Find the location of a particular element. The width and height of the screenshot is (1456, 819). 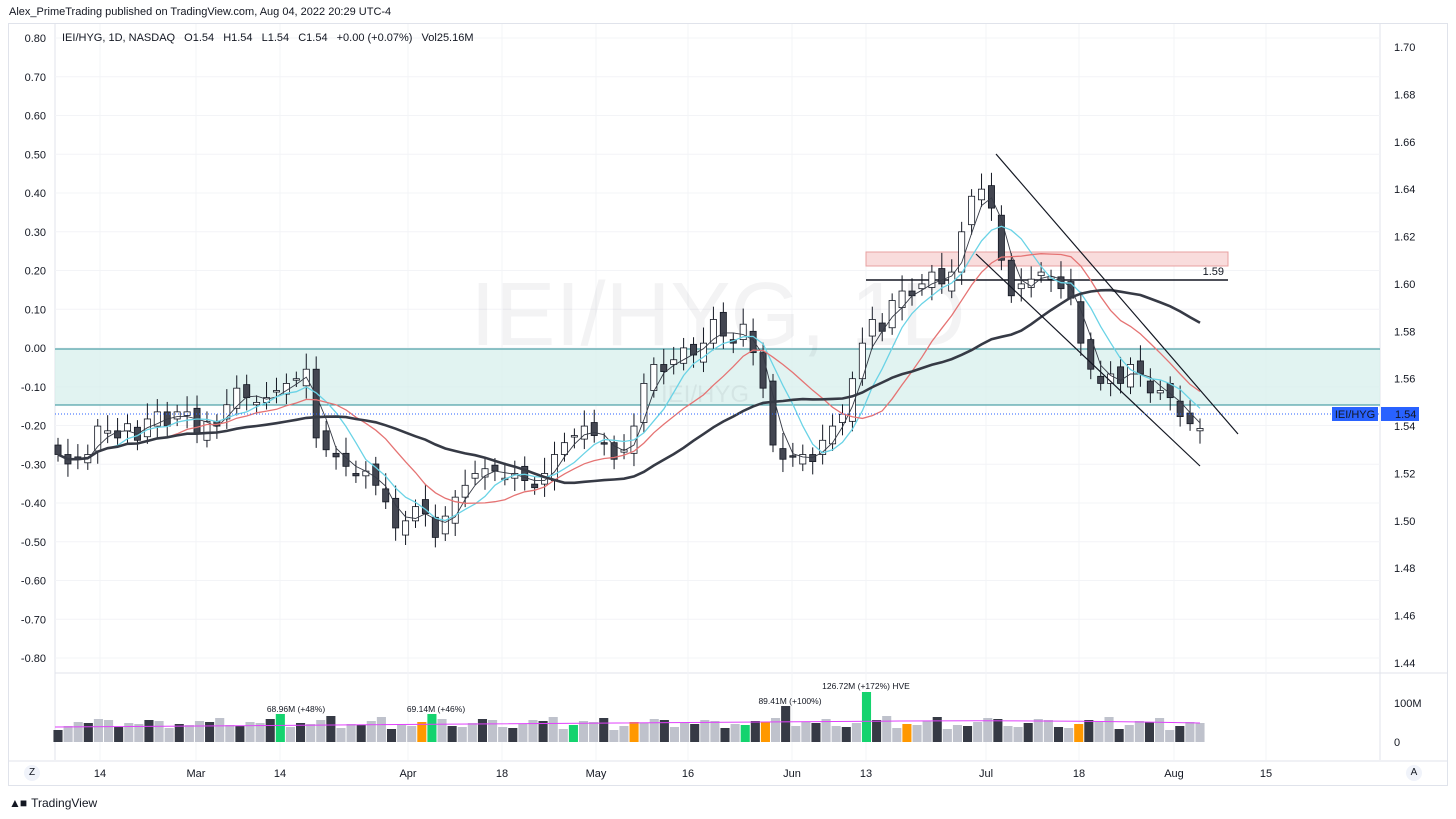

time-axis-label: 15 is located at coordinates (1266, 774).